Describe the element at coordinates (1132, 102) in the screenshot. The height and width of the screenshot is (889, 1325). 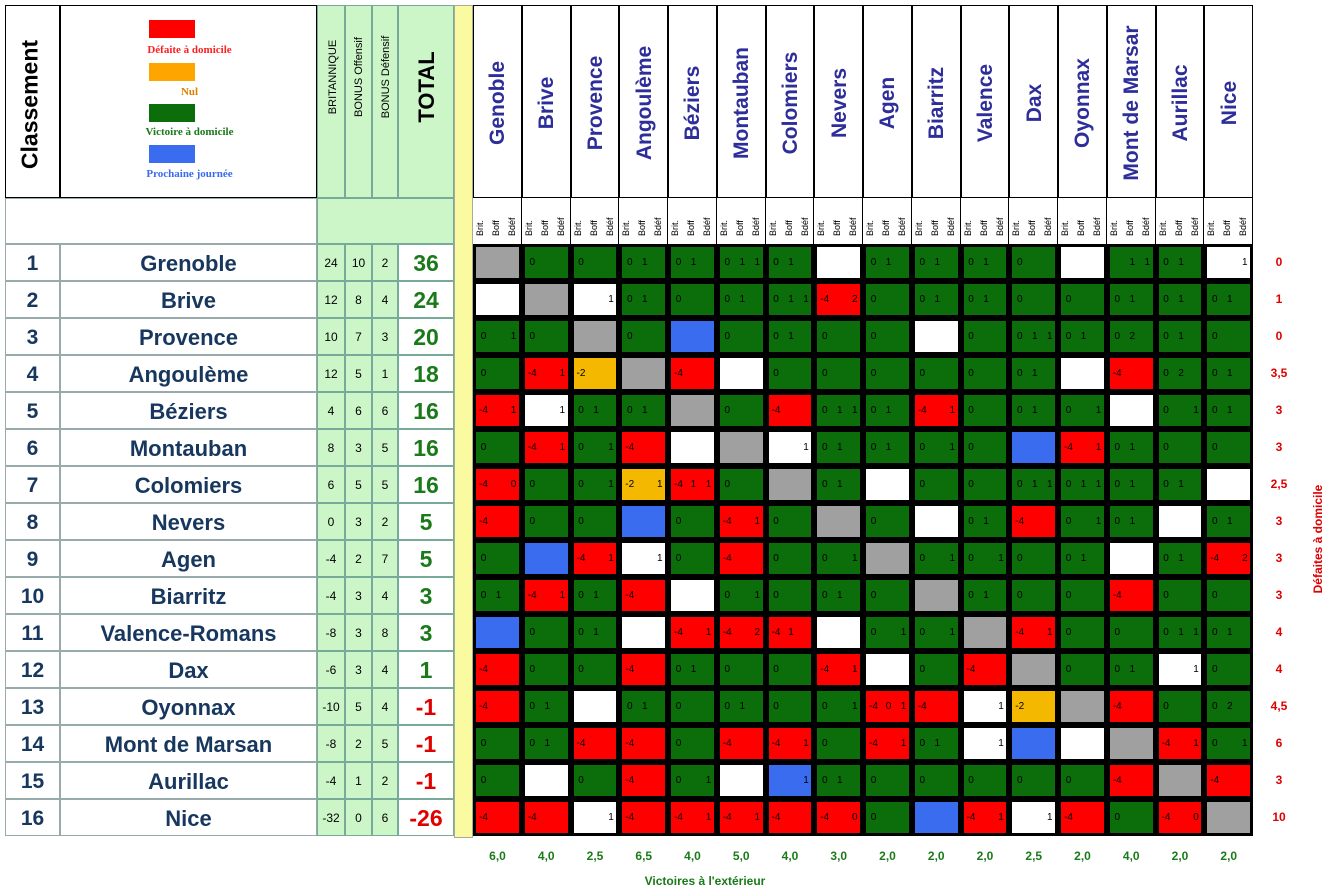
I see `column-header-label: Mont de Marsar` at that location.